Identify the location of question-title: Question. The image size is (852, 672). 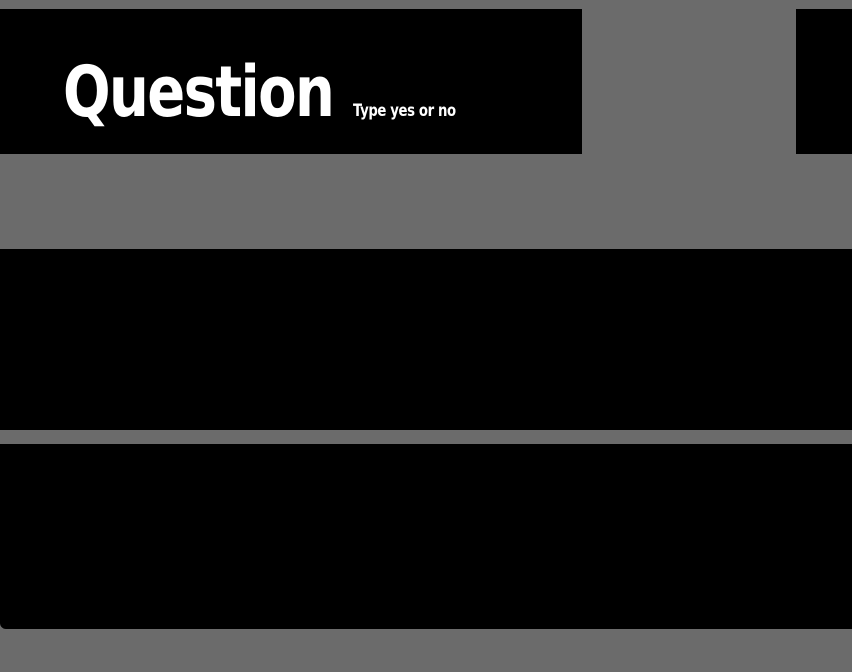
(199, 92).